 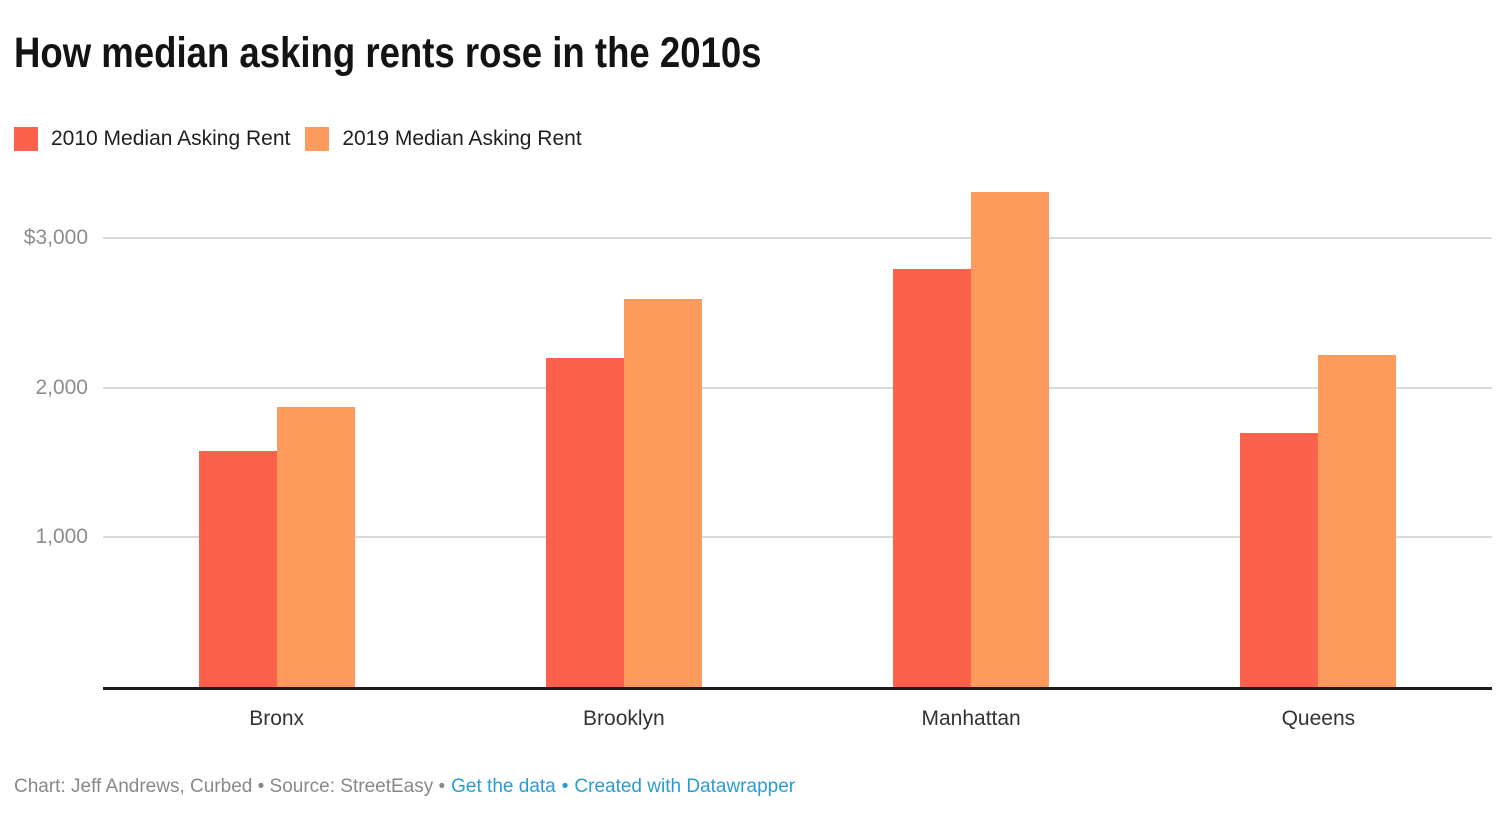 What do you see at coordinates (315, 547) in the screenshot?
I see `bar-bronx-2019` at bounding box center [315, 547].